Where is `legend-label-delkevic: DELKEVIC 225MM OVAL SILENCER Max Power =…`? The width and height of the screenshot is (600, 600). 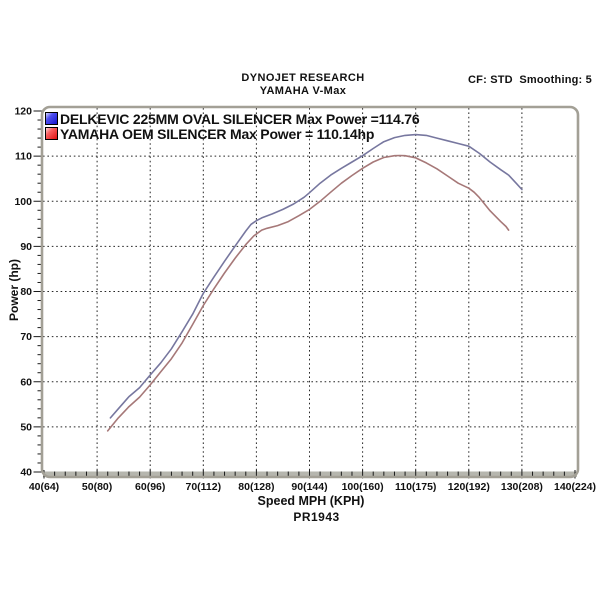 legend-label-delkevic: DELKEVIC 225MM OVAL SILENCER Max Power =… is located at coordinates (240, 118).